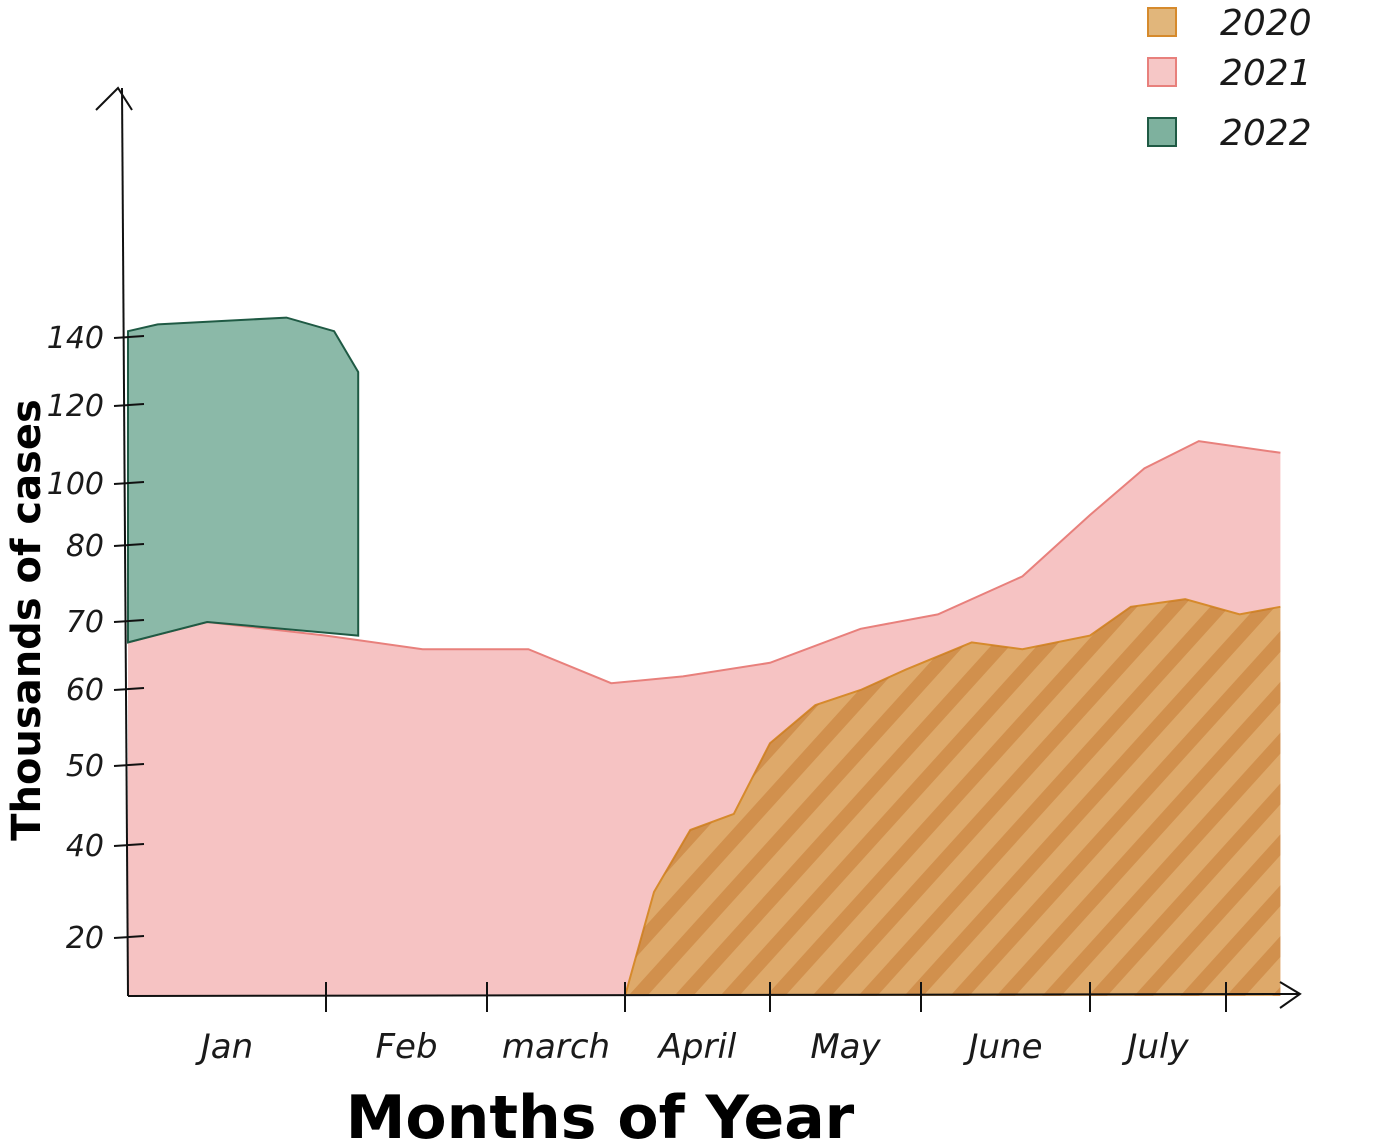 The height and width of the screenshot is (1148, 1376). I want to click on y-tick-label: 70, so click(85, 622).